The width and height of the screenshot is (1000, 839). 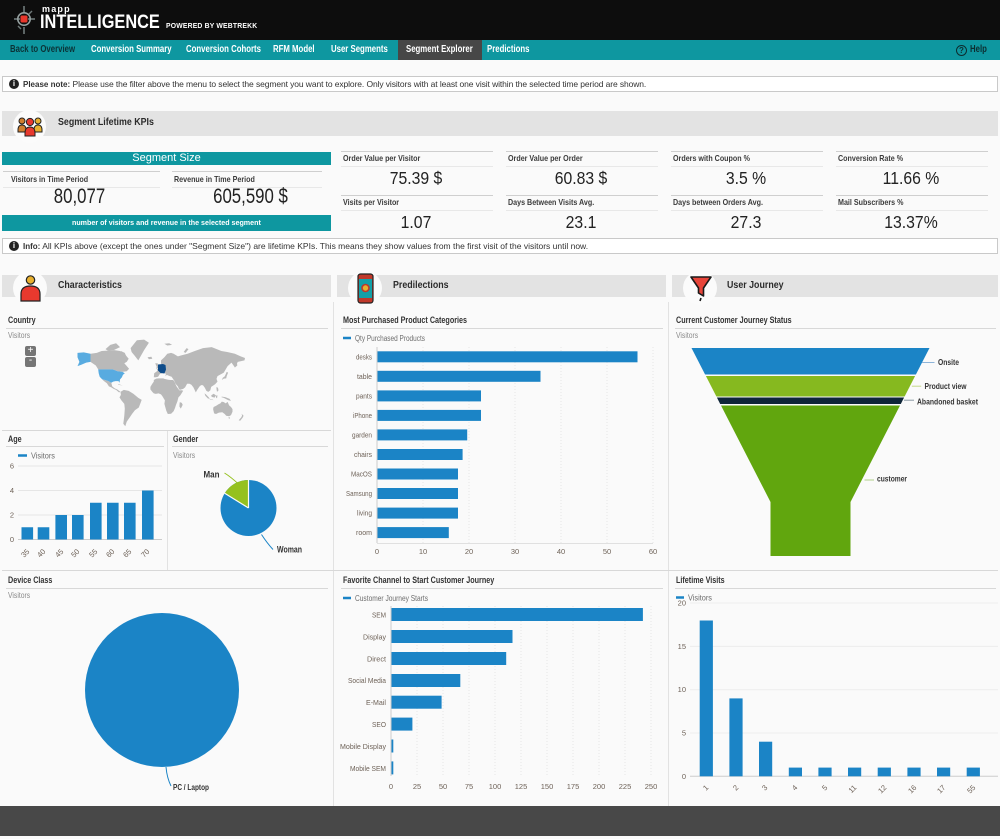 I want to click on svg-text: SEM, so click(x=379, y=615).